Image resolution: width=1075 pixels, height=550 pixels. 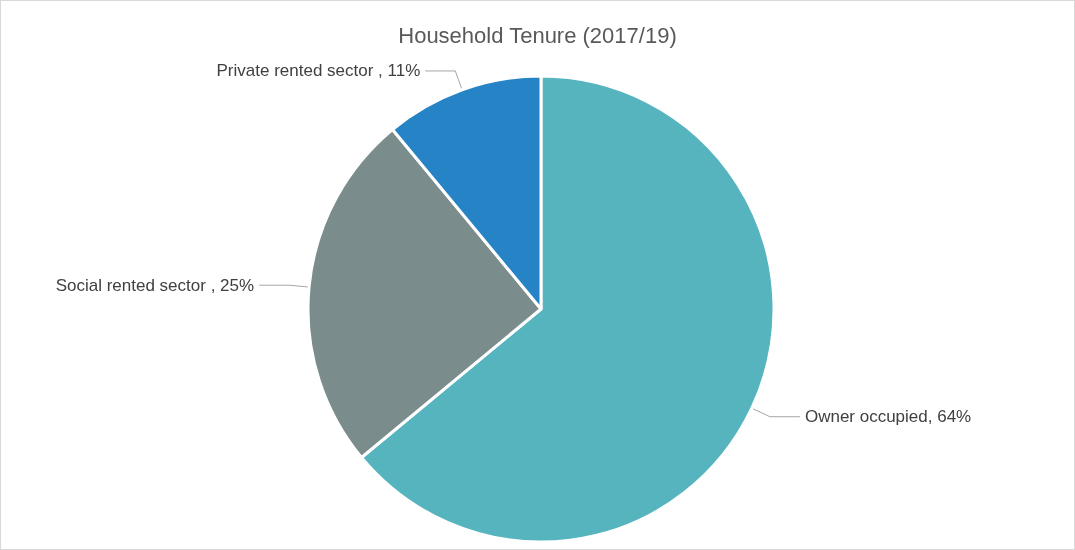 I want to click on chart-title: Household Tenure (2017/19), so click(x=537, y=35).